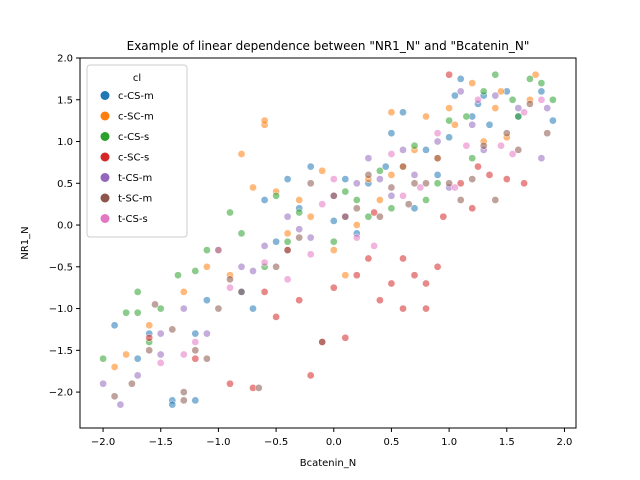 The image size is (640, 480). What do you see at coordinates (105, 136) in the screenshot?
I see `legend-marker-c-CS-s` at bounding box center [105, 136].